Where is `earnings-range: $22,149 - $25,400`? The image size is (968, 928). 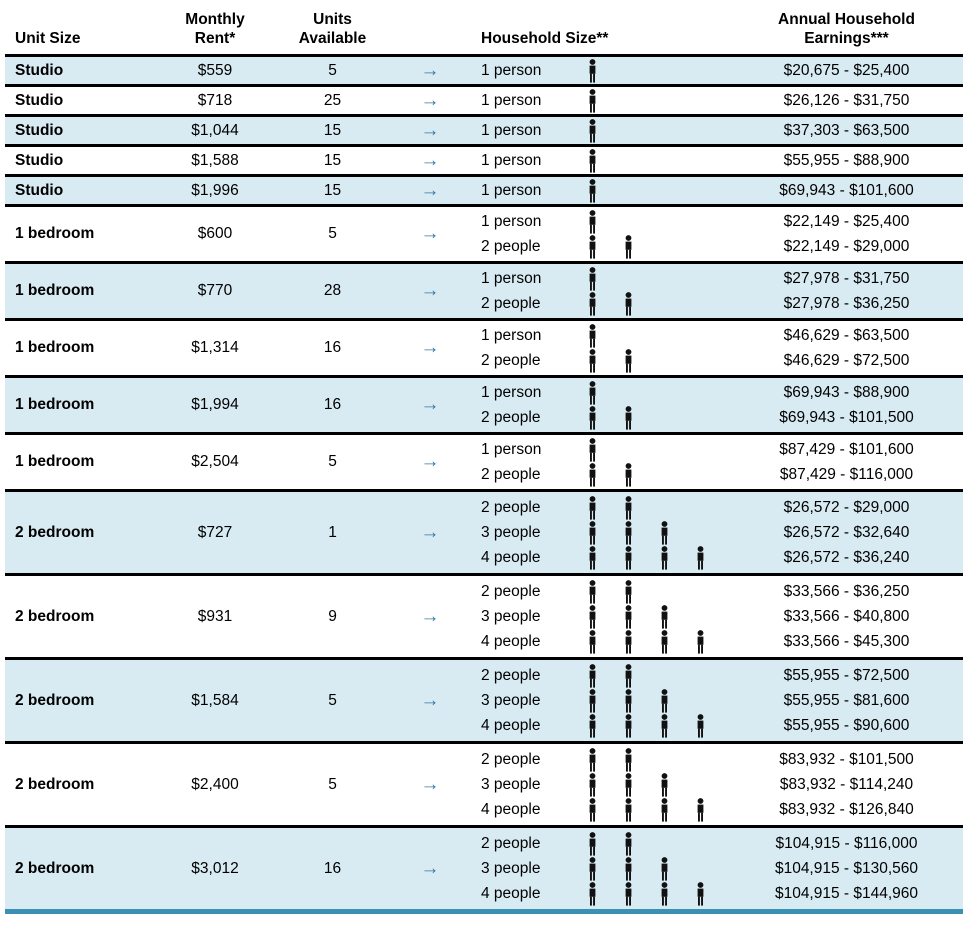
earnings-range: $22,149 - $25,400 is located at coordinates (846, 221).